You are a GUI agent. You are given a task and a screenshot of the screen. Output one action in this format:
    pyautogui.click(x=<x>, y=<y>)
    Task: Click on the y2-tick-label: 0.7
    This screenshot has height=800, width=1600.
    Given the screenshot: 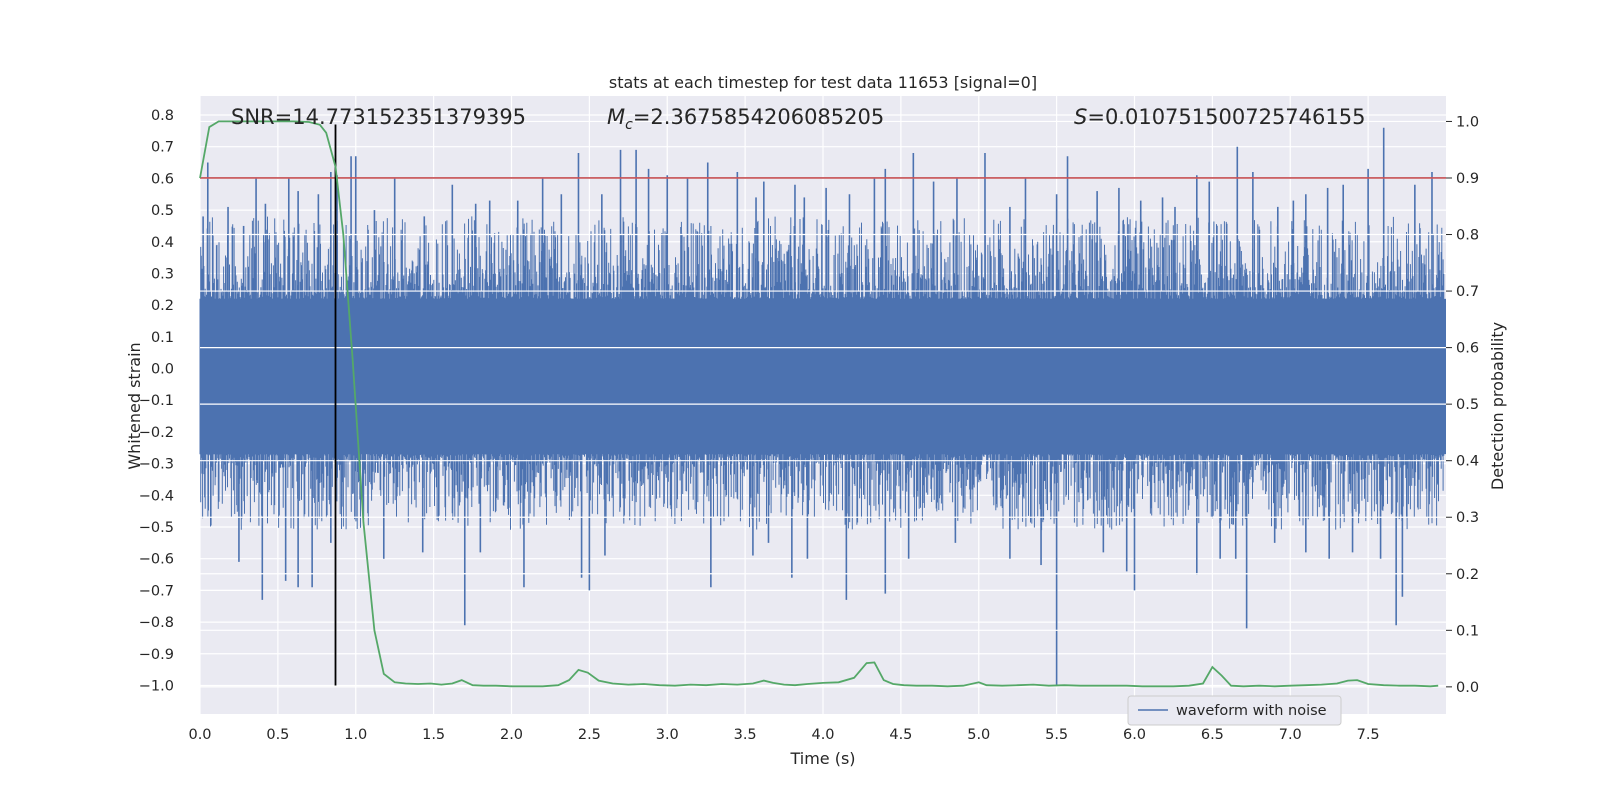 What is the action you would take?
    pyautogui.click(x=1467, y=292)
    